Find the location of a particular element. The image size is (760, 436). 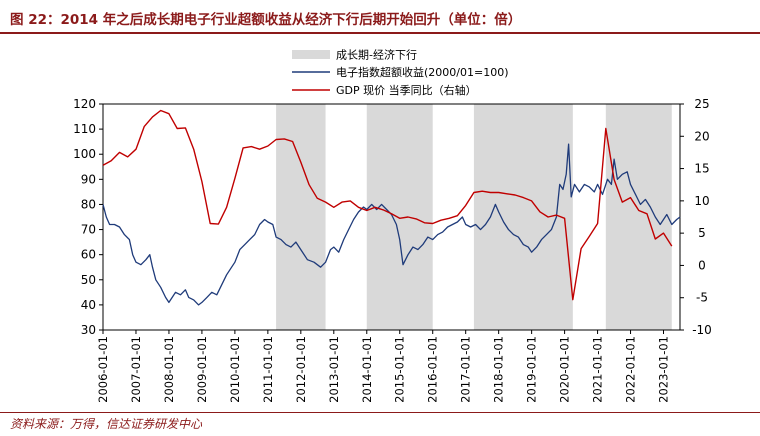

y-right-tick-label: 0 is located at coordinates (702, 265).